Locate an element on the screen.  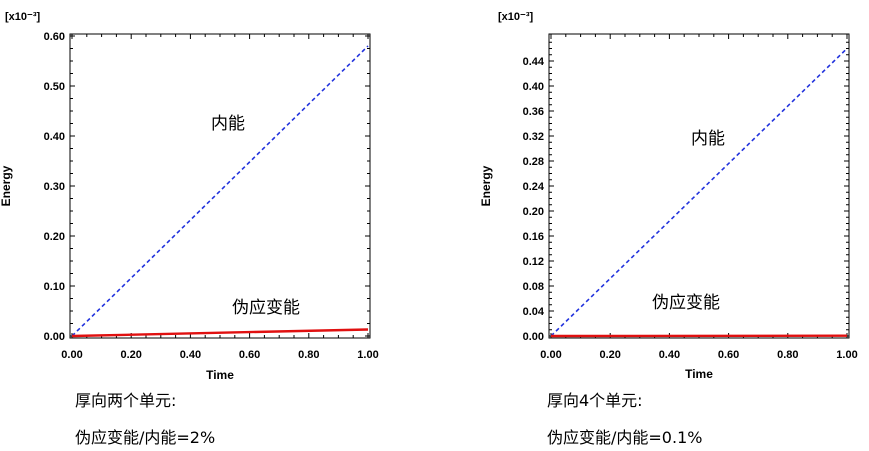
caption-left-line1: 厚向两个单元: is located at coordinates (126, 400).